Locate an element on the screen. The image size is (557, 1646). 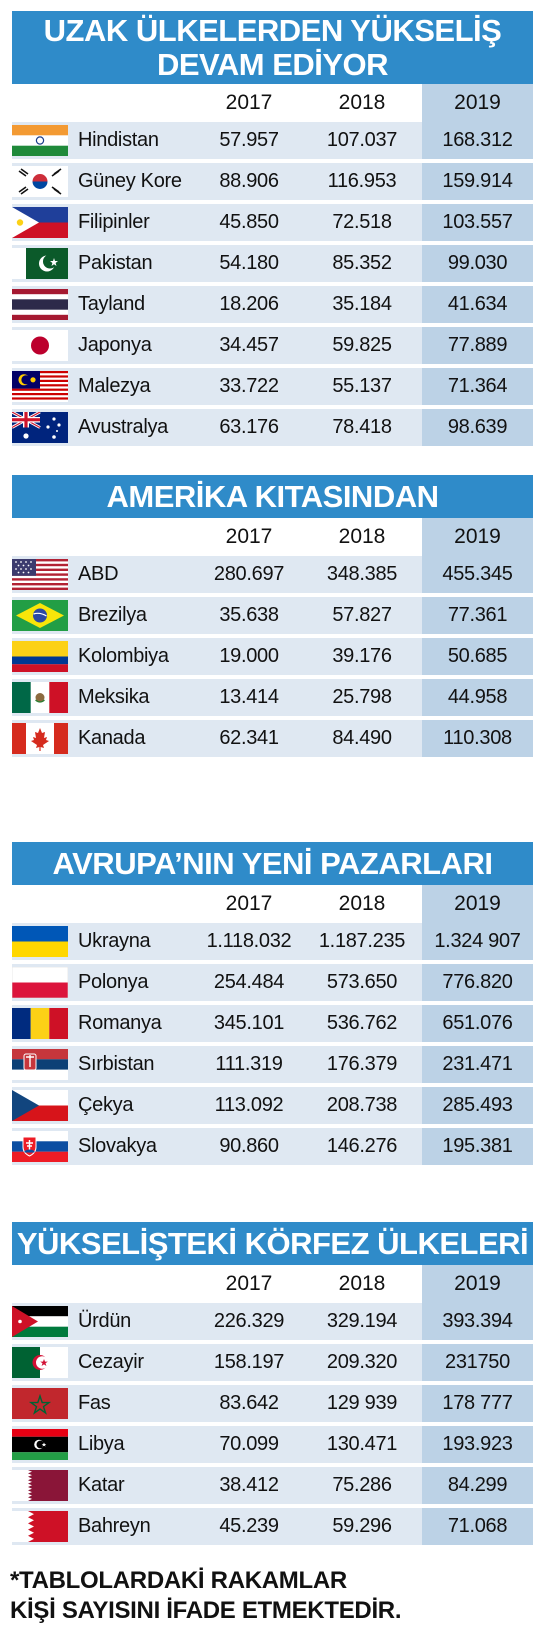
value-2017: 19.000 is located at coordinates (249, 656).